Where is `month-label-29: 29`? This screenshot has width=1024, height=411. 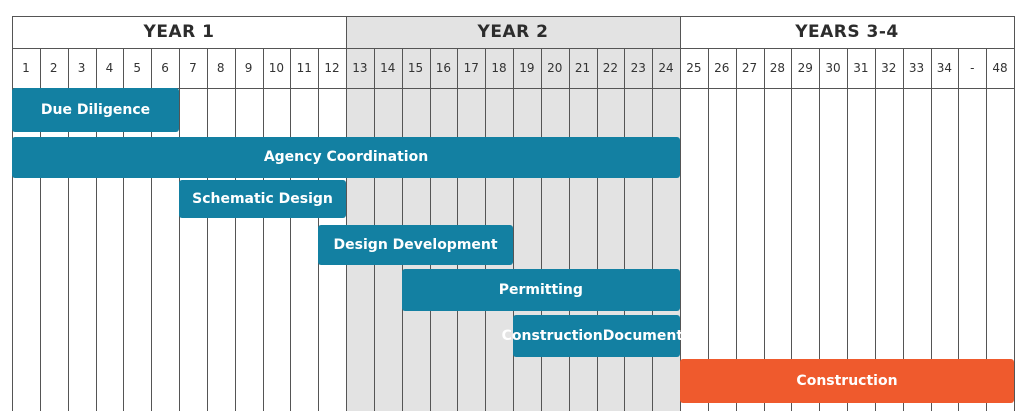 month-label-29: 29 is located at coordinates (805, 68).